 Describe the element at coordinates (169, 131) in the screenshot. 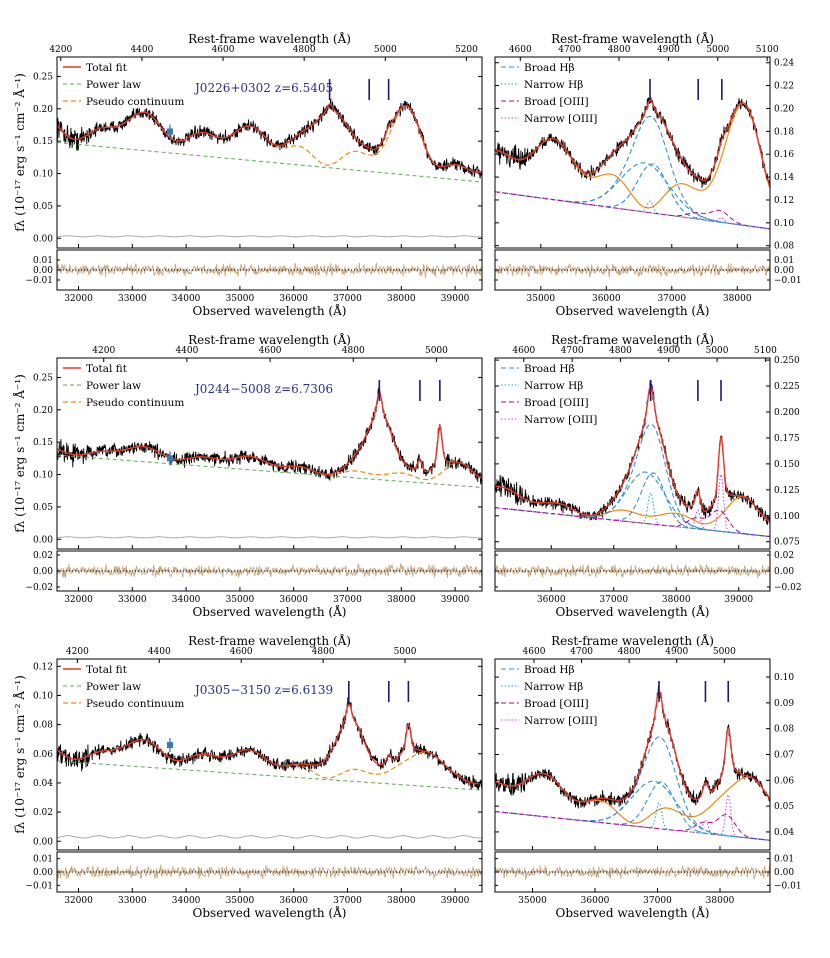

I see `photometry-point` at that location.